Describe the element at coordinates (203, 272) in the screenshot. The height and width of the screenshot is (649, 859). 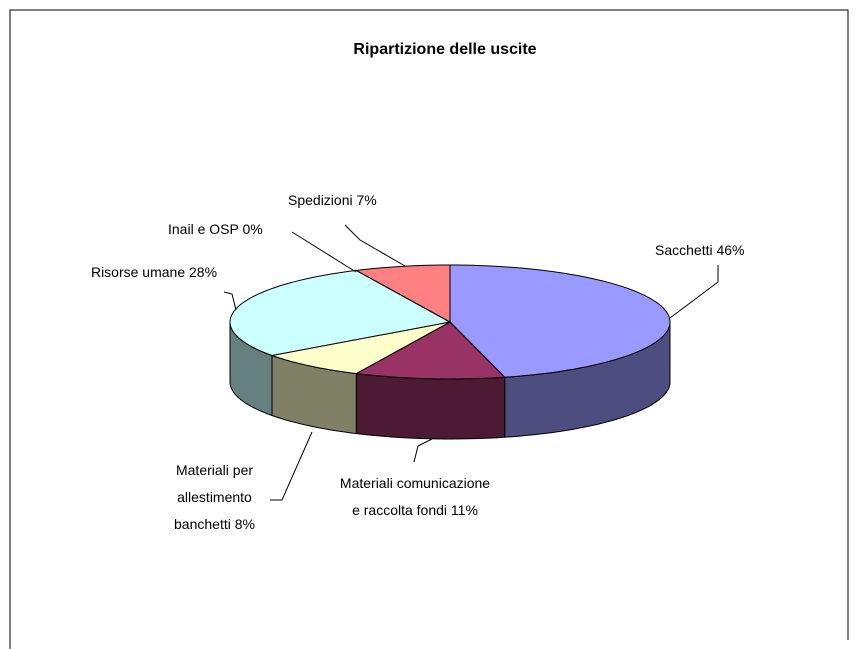
I see `value-label: 28%` at that location.